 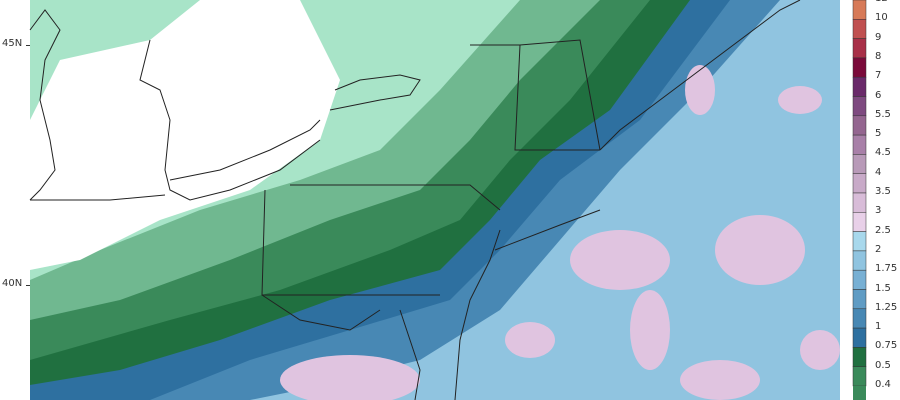 What do you see at coordinates (321, 312) in the screenshot?
I see `state-line-md` at bounding box center [321, 312].